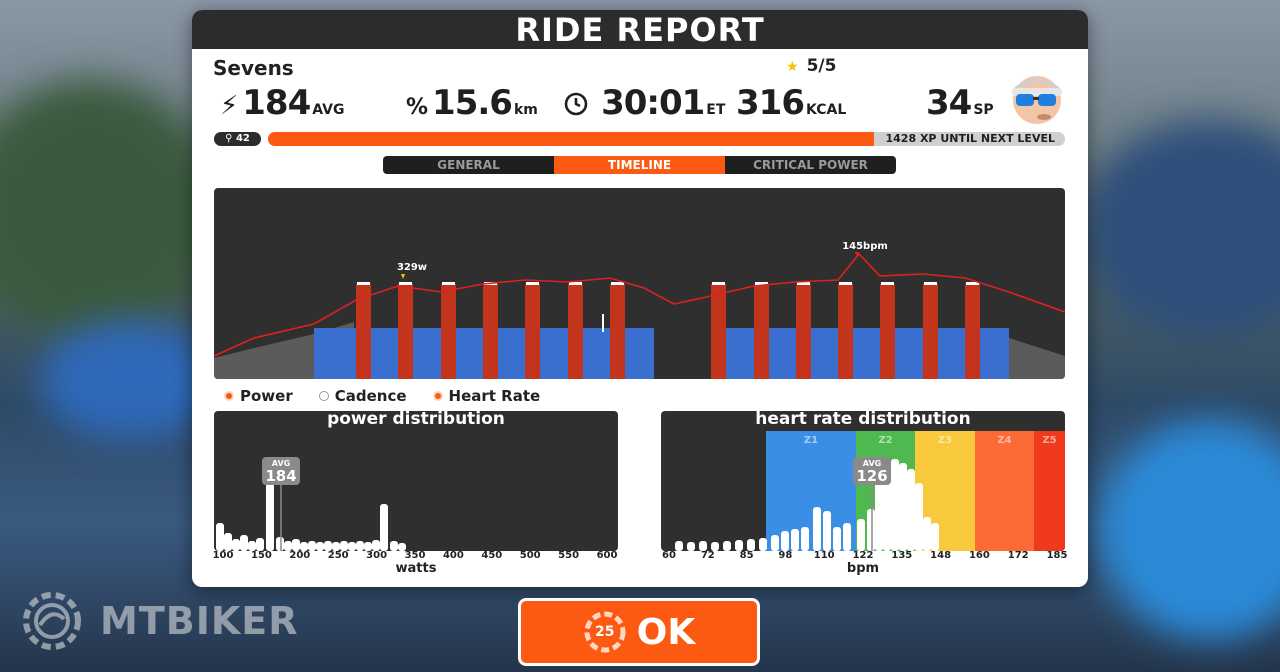  Describe the element at coordinates (979, 555) in the screenshot. I see `hr-distribution-tick: 160` at that location.